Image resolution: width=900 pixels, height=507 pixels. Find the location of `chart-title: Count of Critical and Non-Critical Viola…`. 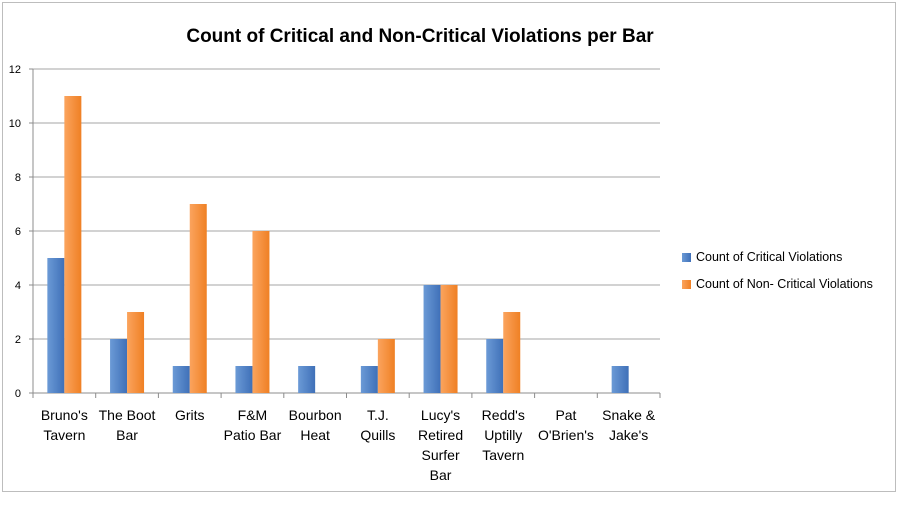

chart-title: Count of Critical and Non-Critical Viola… is located at coordinates (420, 36).